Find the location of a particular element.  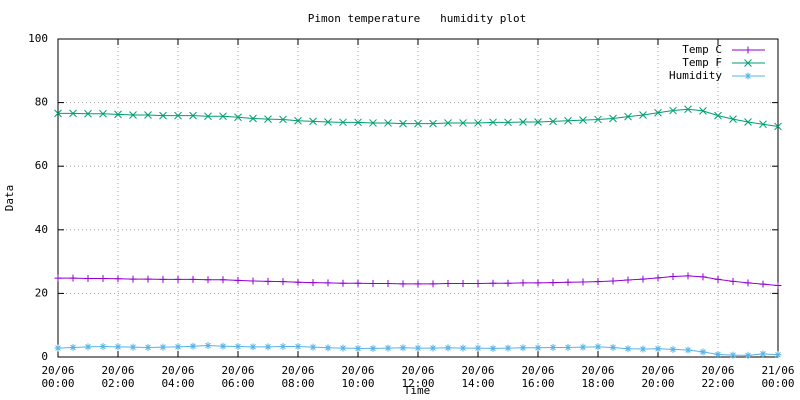

x-tick-label: 20/06 18:00 is located at coordinates (597, 377).